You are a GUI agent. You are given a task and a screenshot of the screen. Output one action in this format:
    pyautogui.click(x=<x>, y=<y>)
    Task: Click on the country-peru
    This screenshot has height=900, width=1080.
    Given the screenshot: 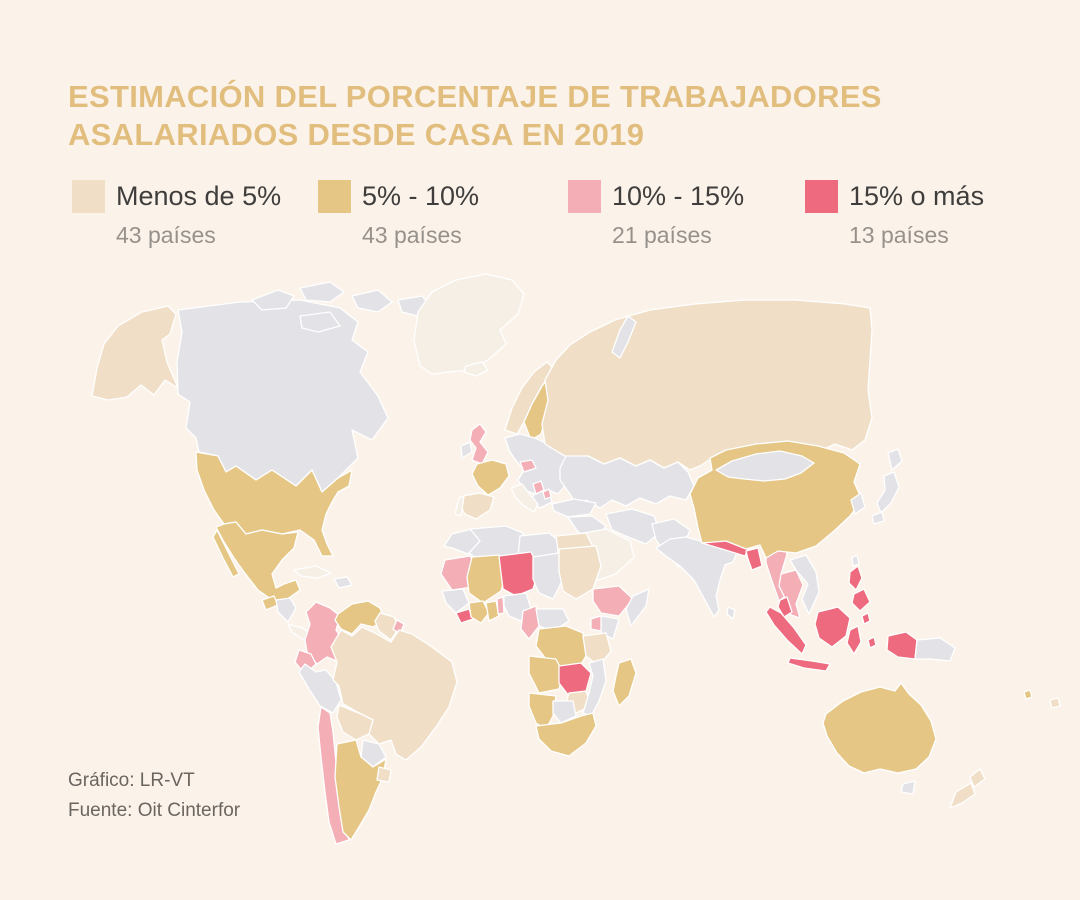 What is the action you would take?
    pyautogui.click(x=320, y=688)
    